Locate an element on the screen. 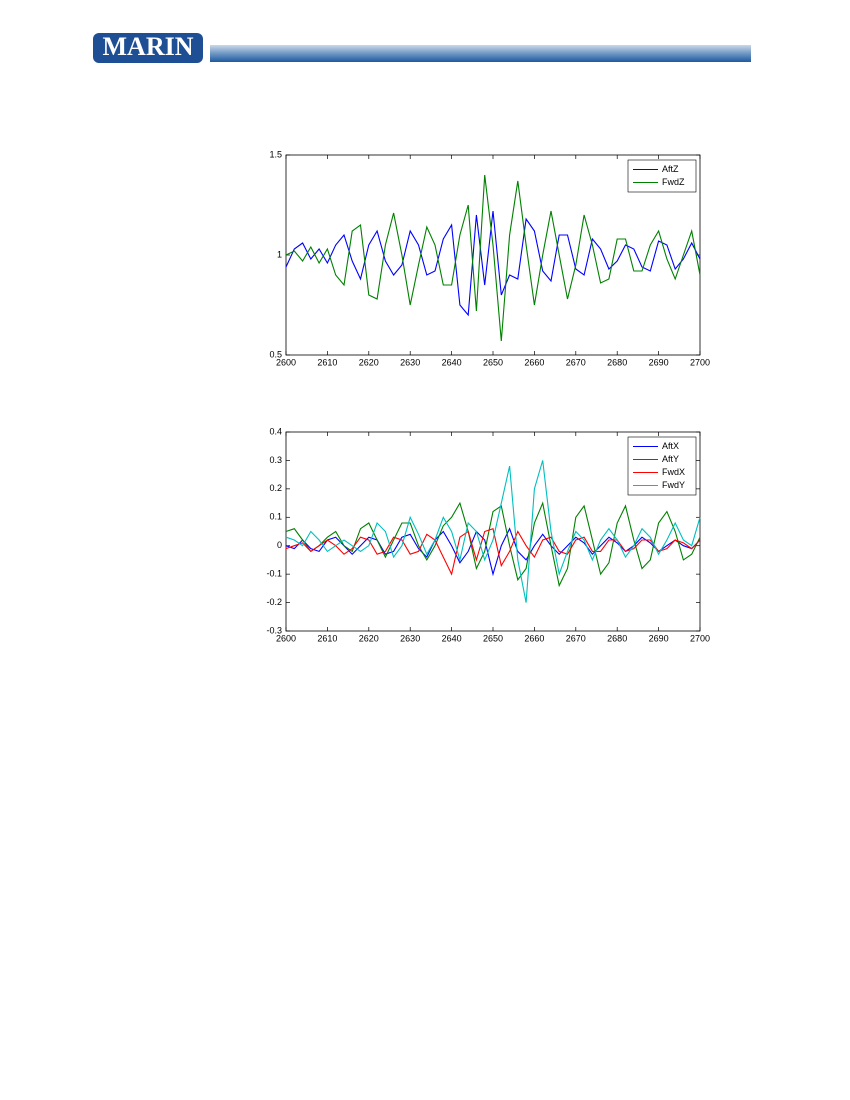  y-tick-label: 0.4 is located at coordinates (275, 431).